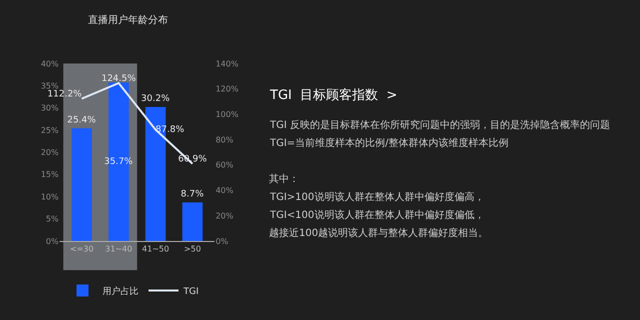 The image size is (640, 320). I want to click on data-label: 25.4%, so click(81, 120).